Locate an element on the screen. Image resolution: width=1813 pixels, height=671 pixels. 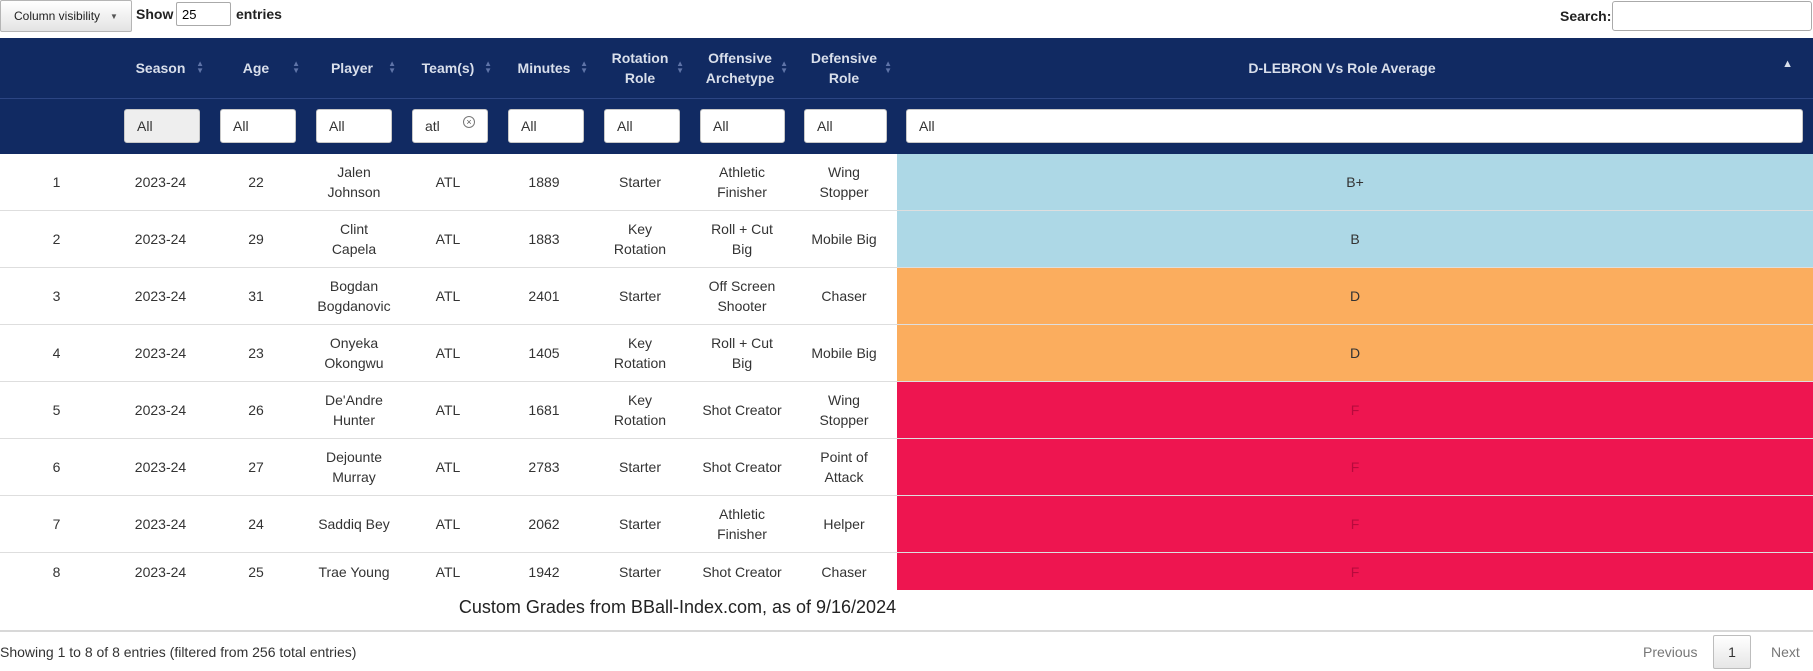
minutes-filter-input is located at coordinates (546, 126).